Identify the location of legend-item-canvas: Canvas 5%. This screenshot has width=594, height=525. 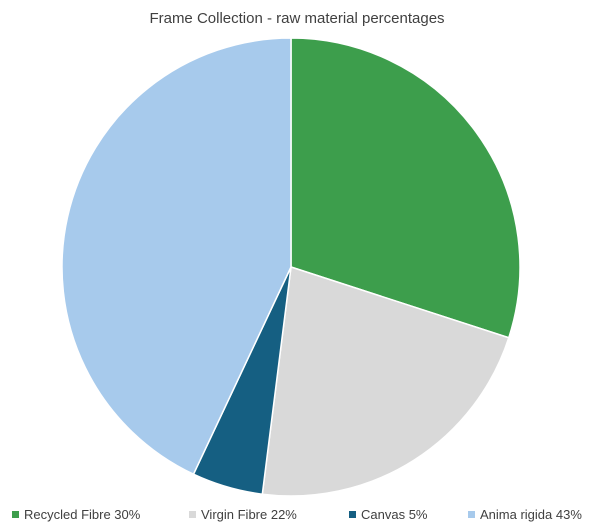
(388, 514).